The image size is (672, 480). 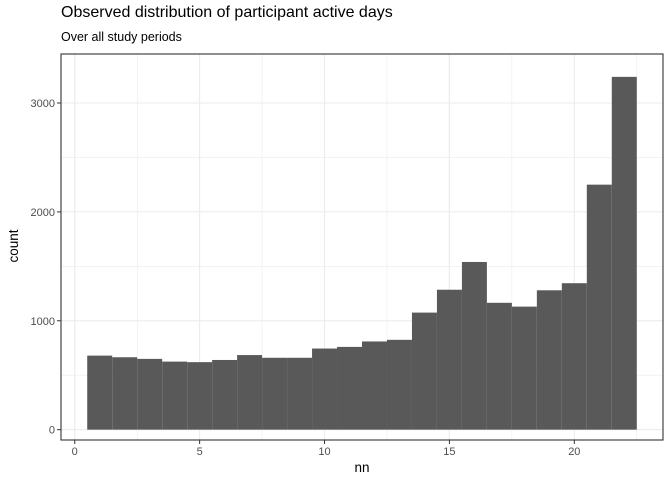 I want to click on x-tick-label: 20, so click(x=574, y=452).